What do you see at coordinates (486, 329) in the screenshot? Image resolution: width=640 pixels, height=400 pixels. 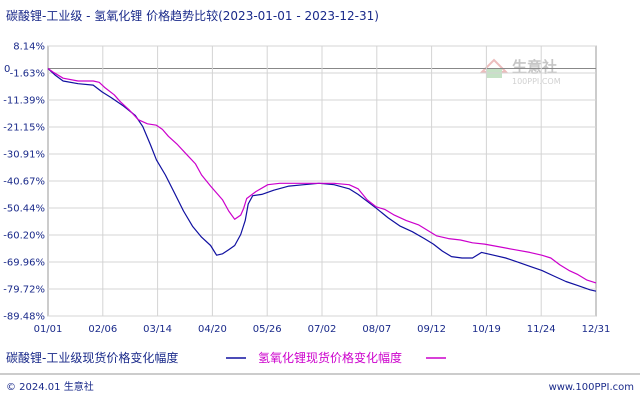 I see `x-tick-label: 10/19` at bounding box center [486, 329].